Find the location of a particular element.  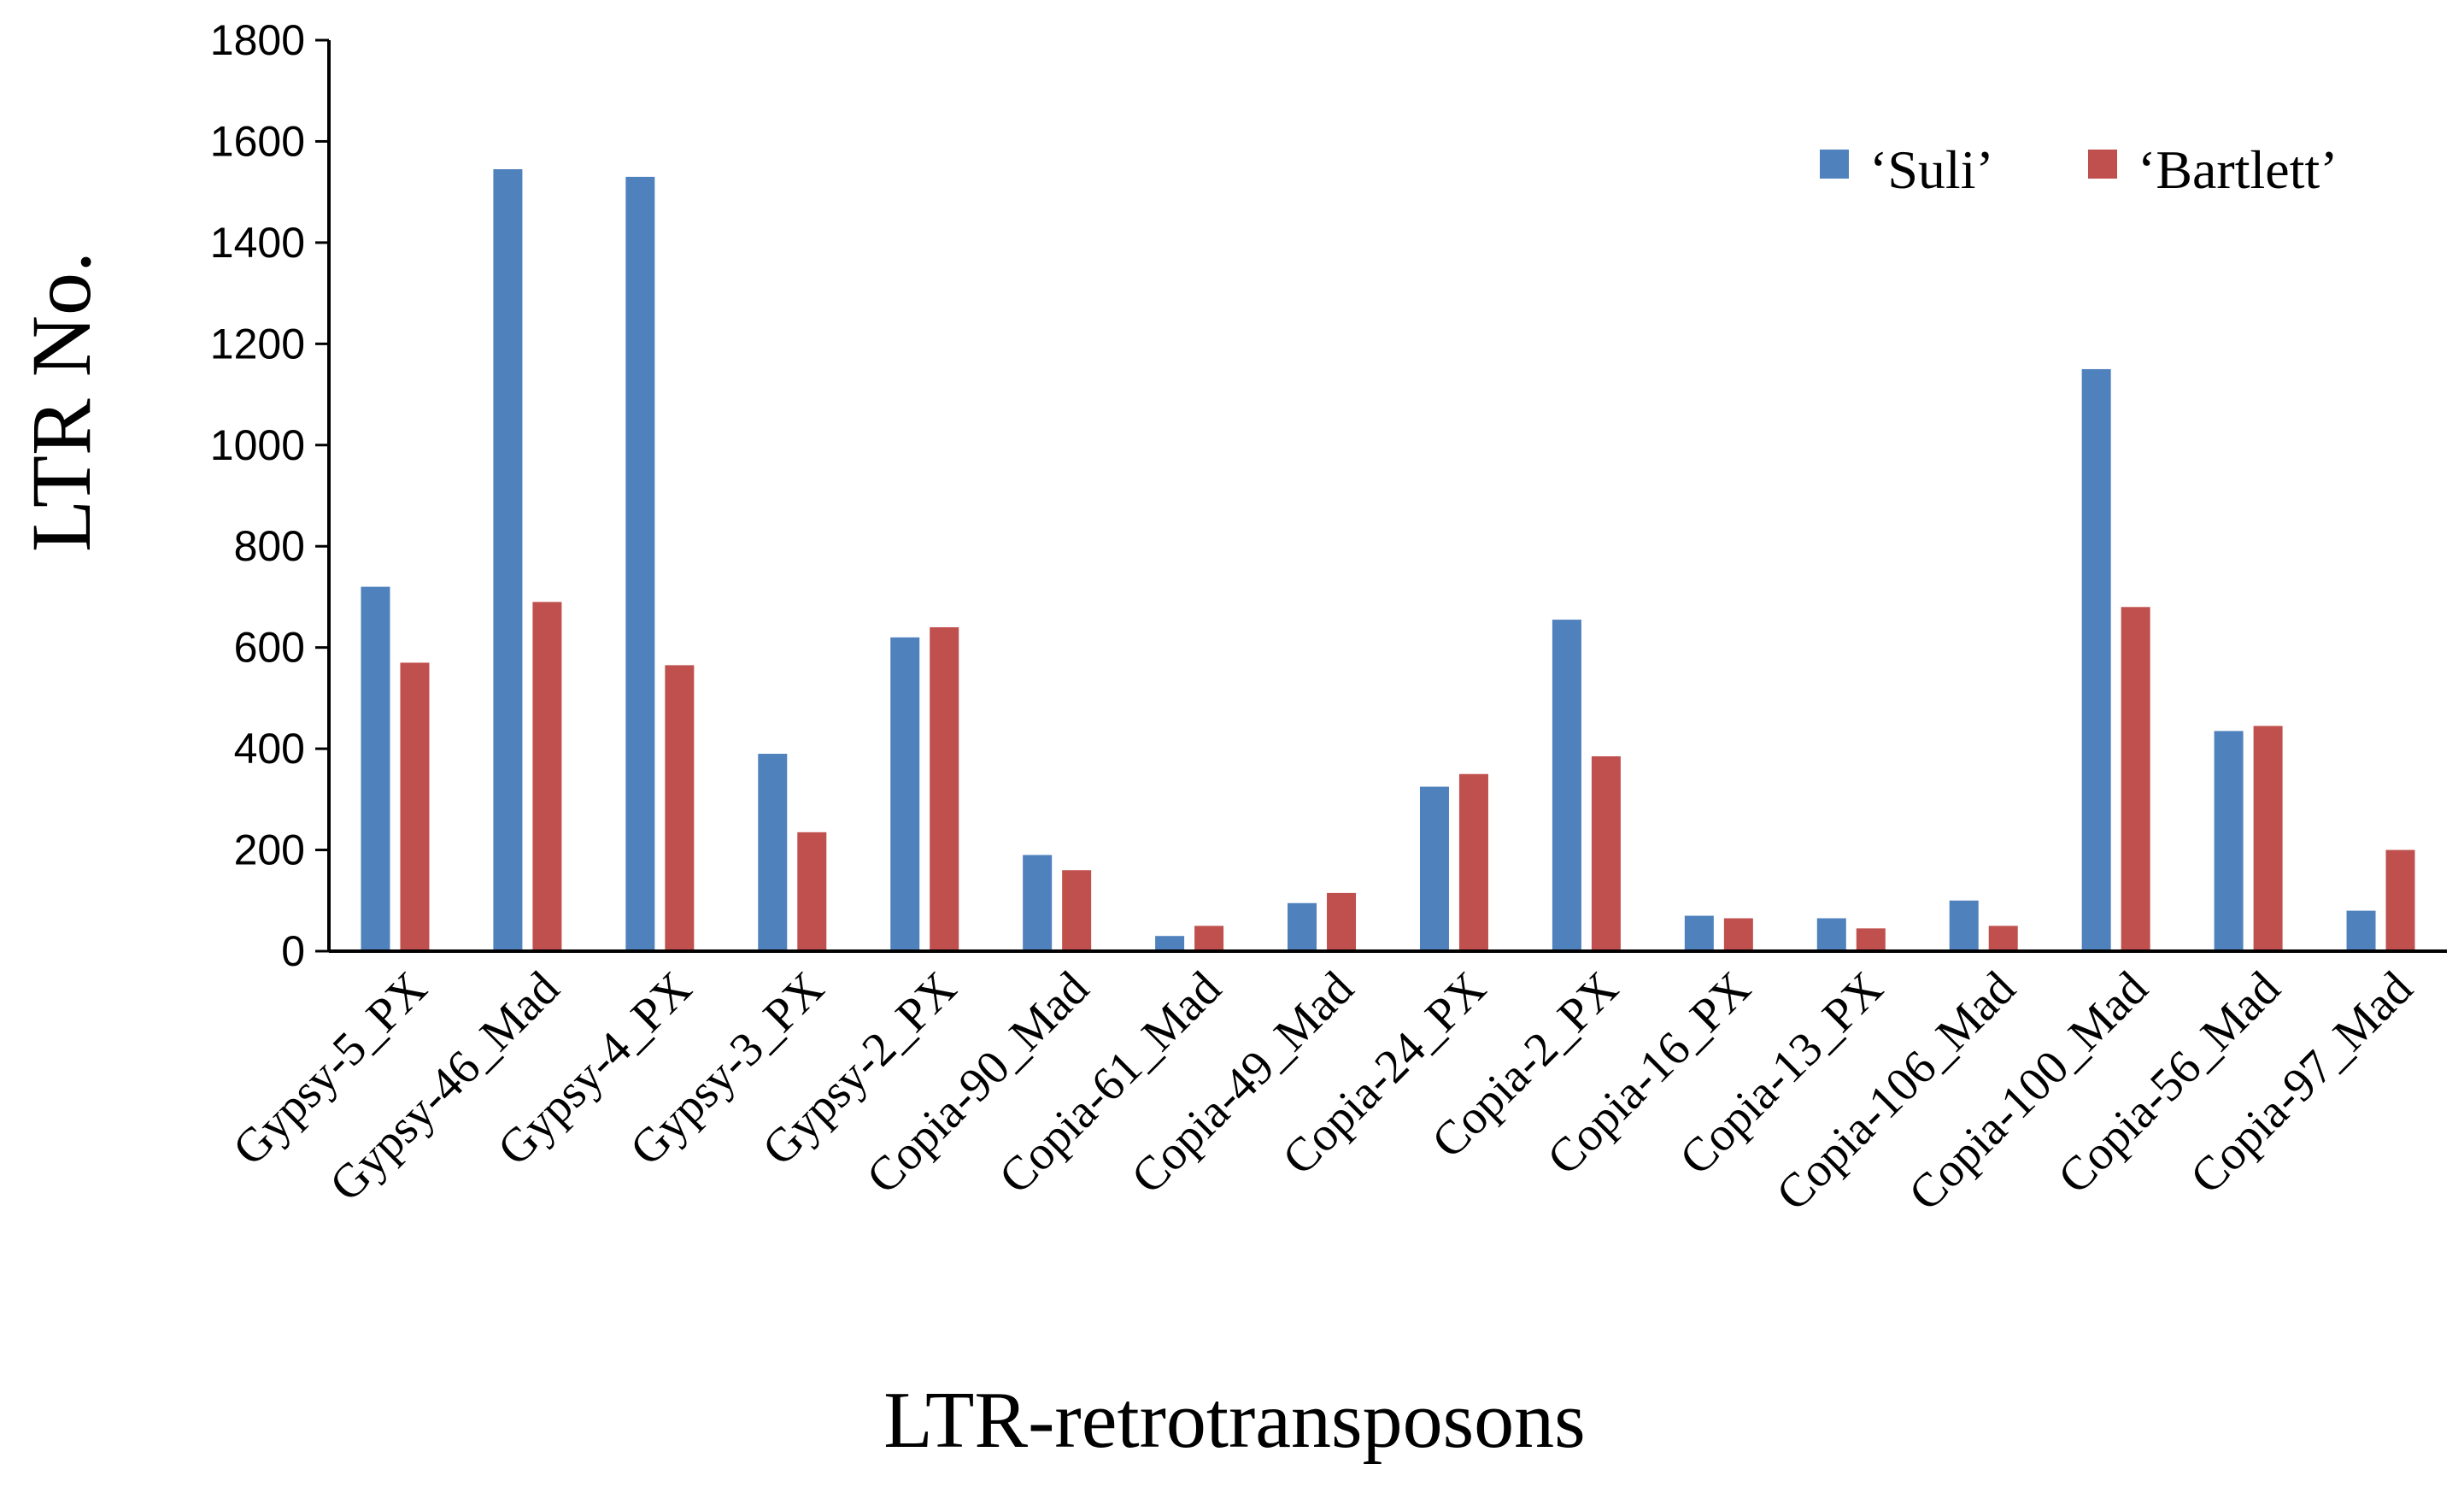

bar-bartlett-gypsy-5-px is located at coordinates (415, 806).